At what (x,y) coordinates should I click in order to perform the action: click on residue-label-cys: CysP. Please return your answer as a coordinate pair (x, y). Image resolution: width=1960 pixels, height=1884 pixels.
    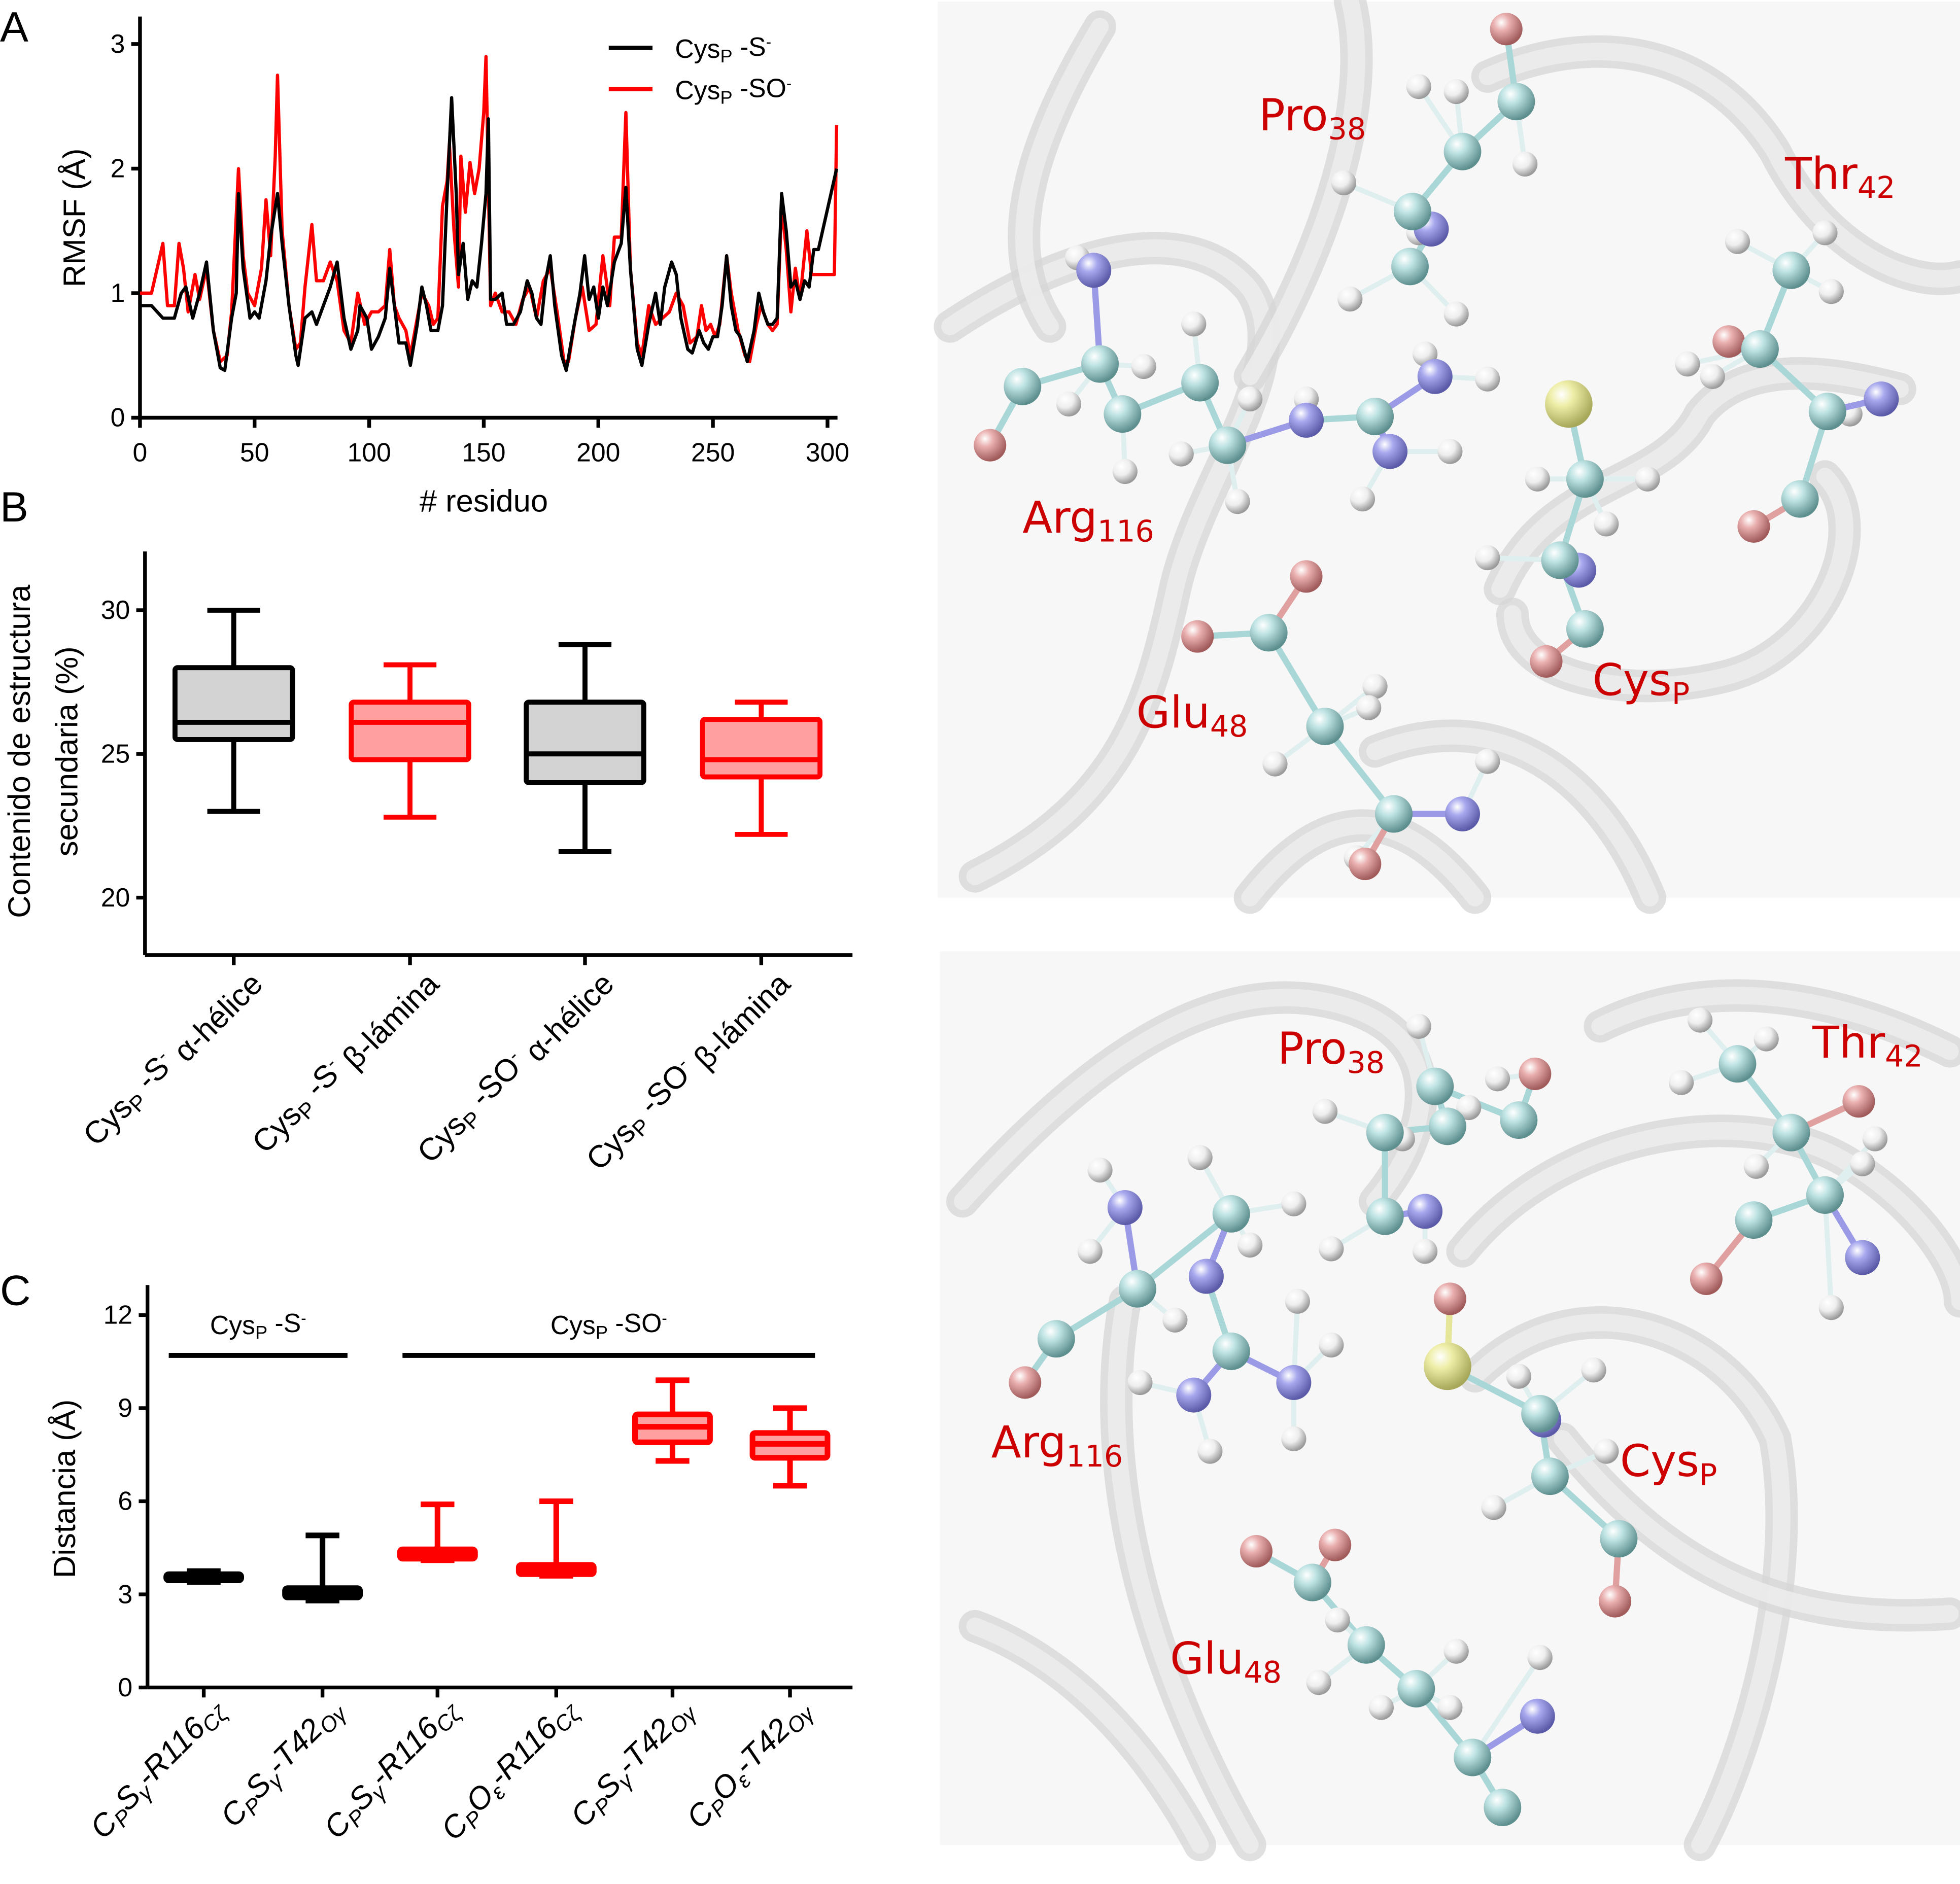
    Looking at the image, I should click on (1668, 1464).